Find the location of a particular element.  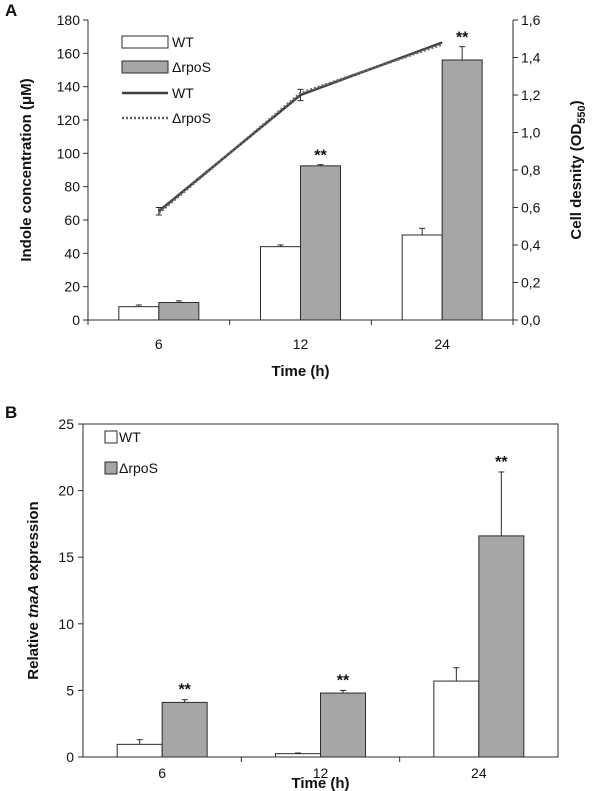

right-y-tick-label: 0,2 is located at coordinates (531, 283).